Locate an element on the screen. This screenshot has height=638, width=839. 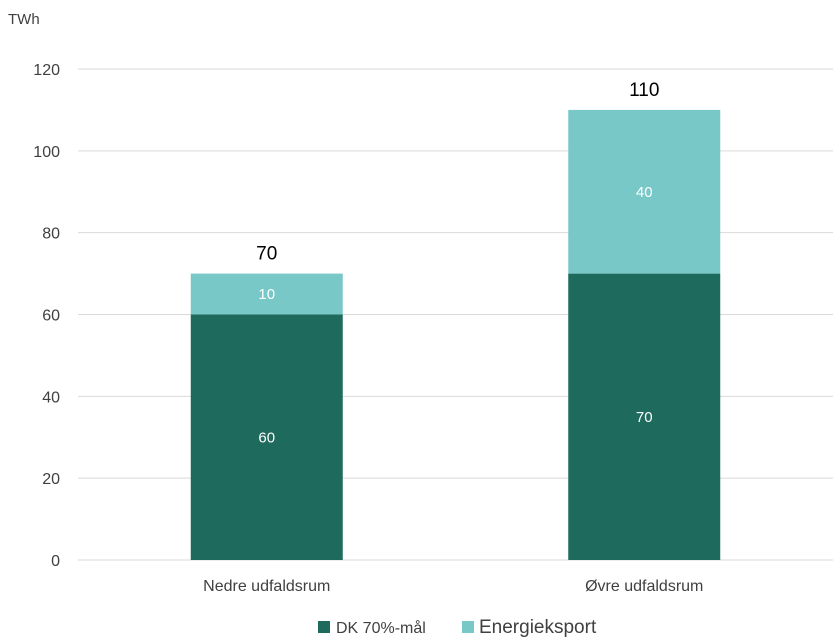
y-tick-label: 20 is located at coordinates (51, 479).